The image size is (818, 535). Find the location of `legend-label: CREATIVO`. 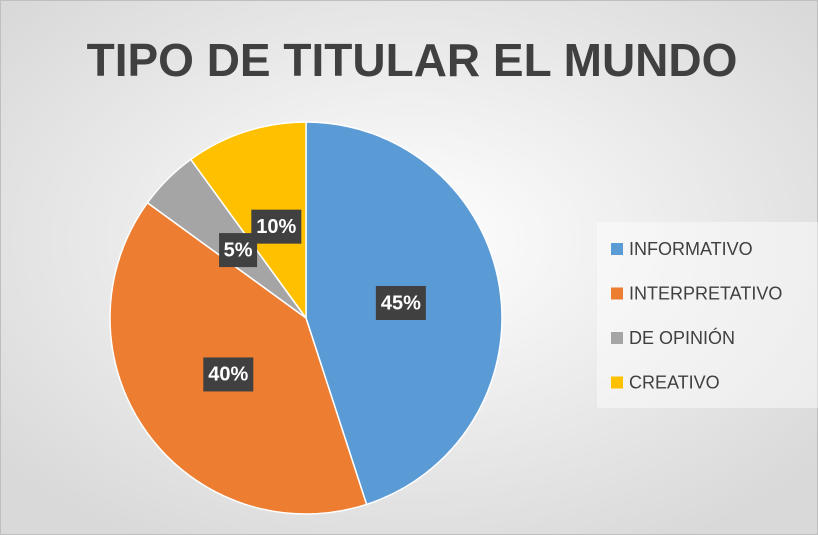

legend-label: CREATIVO is located at coordinates (674, 382).